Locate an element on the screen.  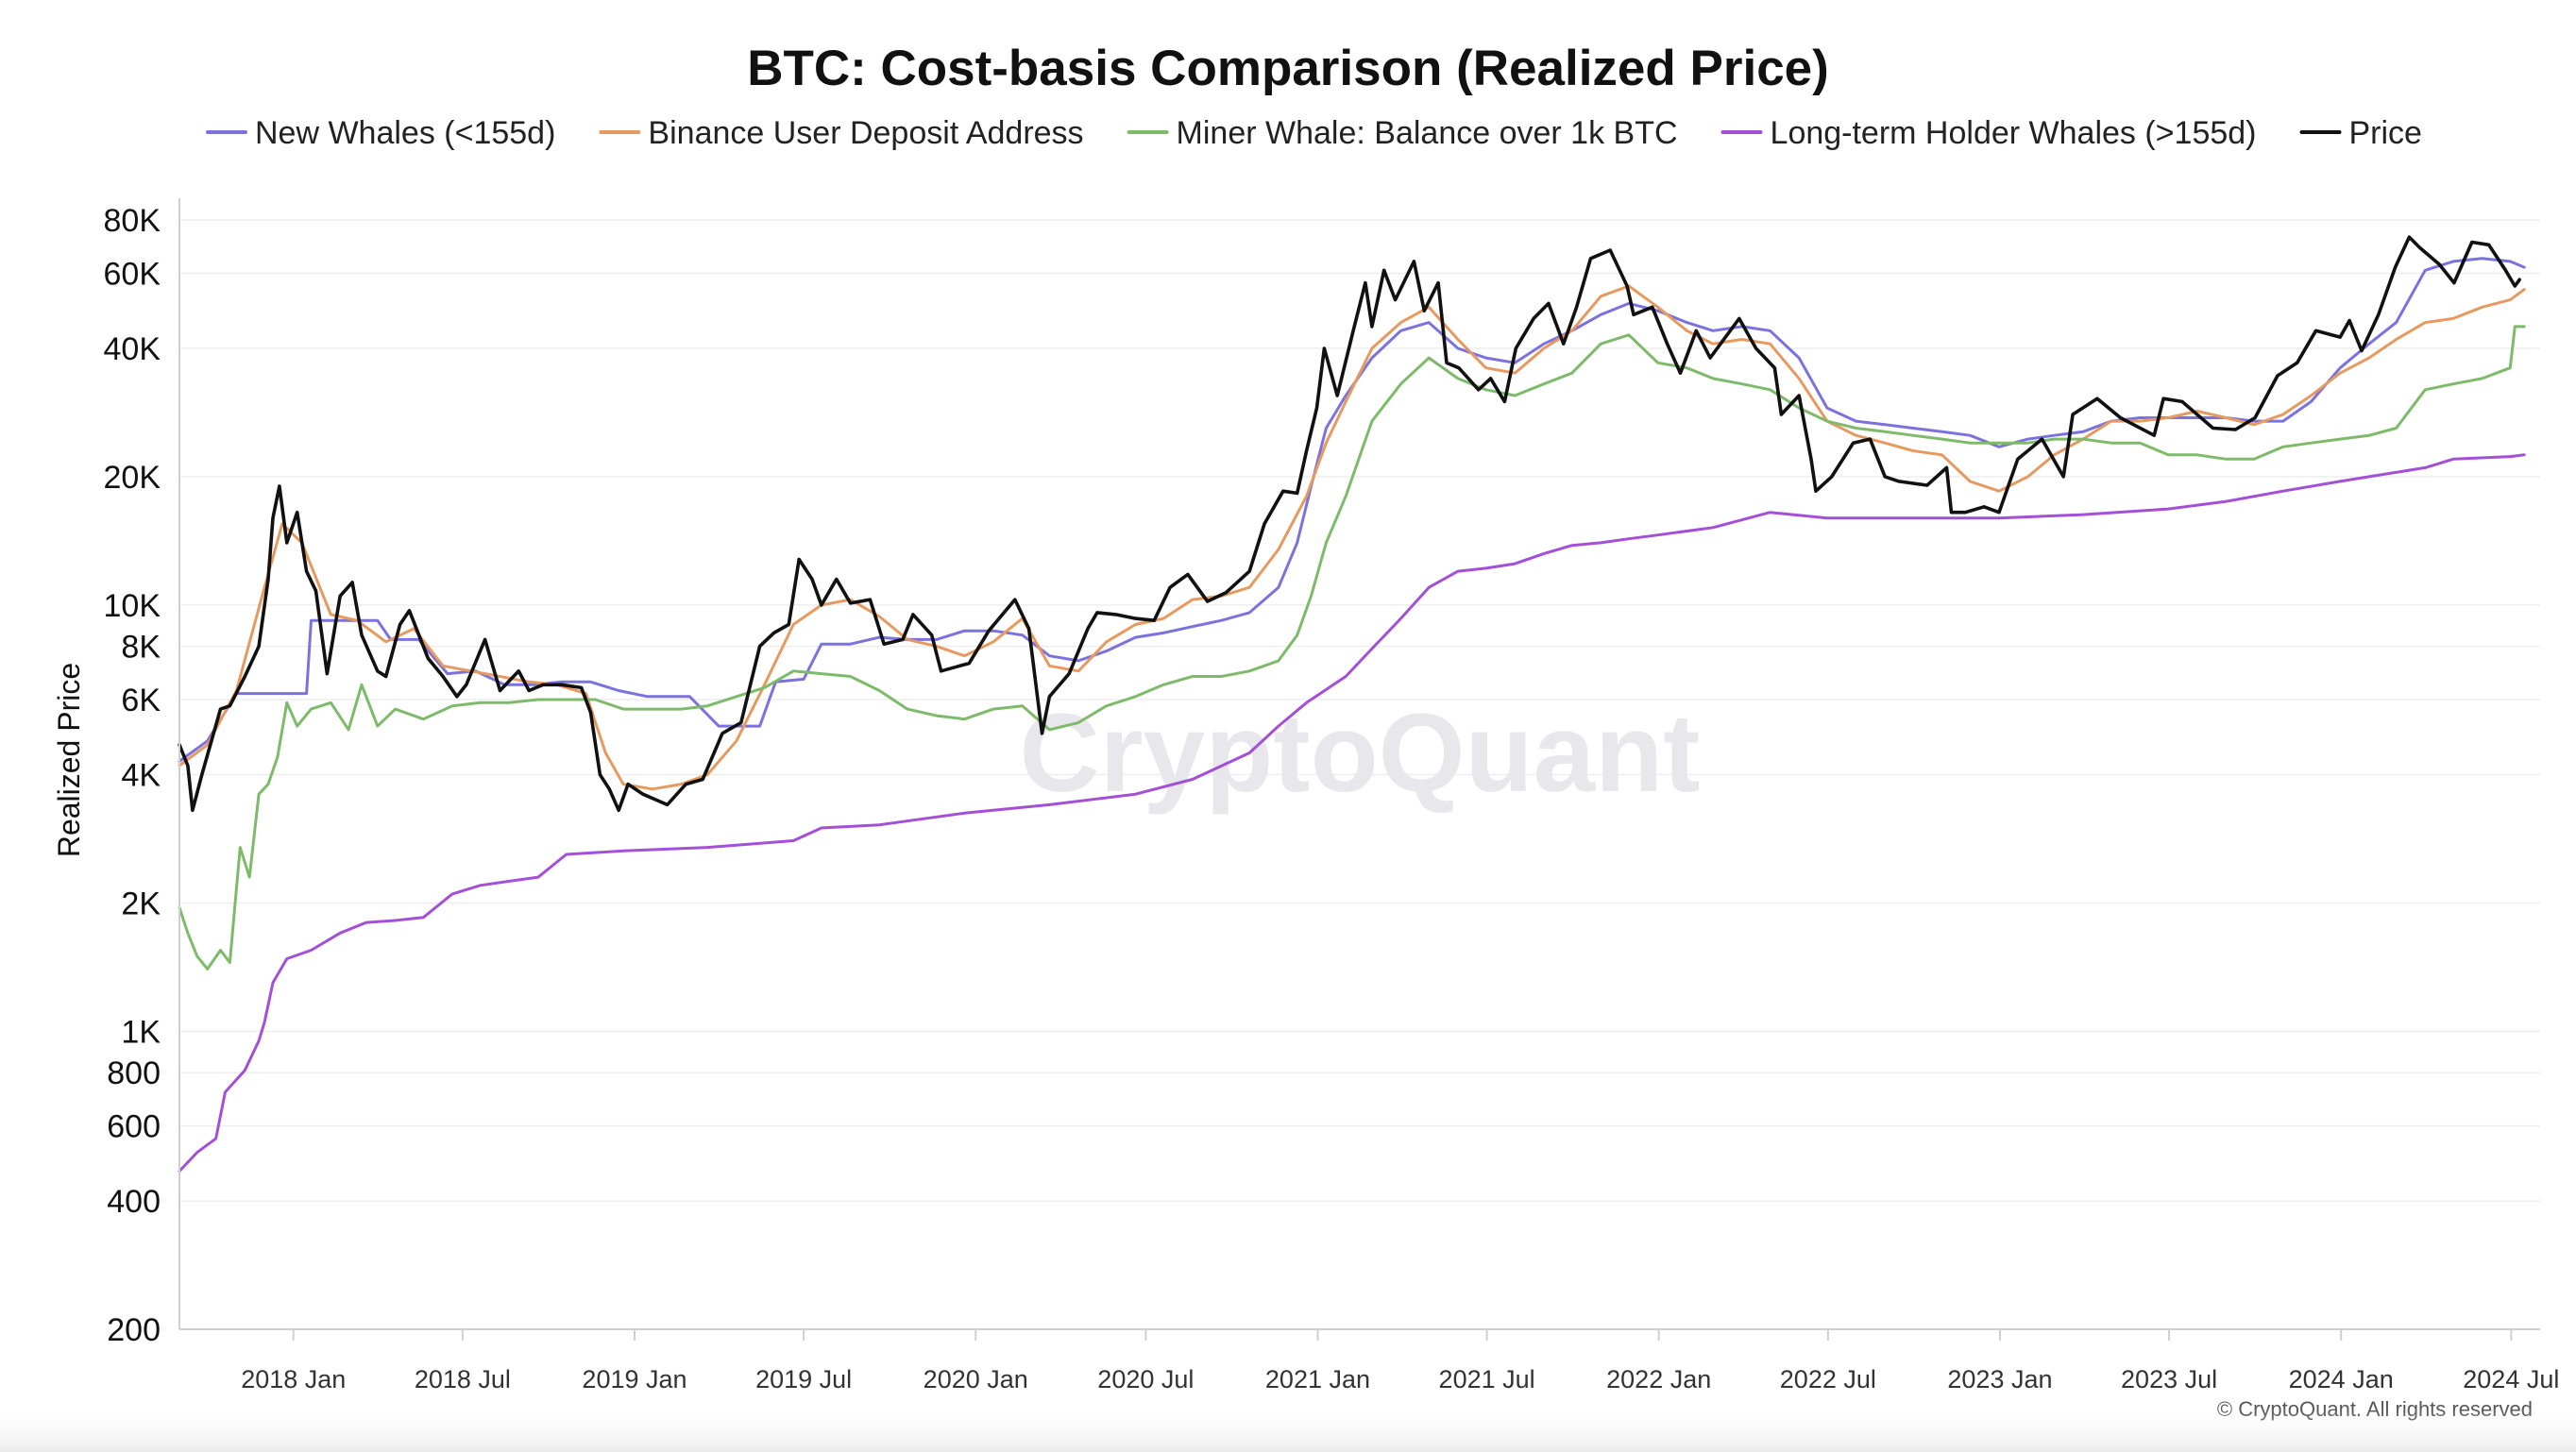
legend-item: Miner Whale: Balance over 1k BTC is located at coordinates (1403, 133).